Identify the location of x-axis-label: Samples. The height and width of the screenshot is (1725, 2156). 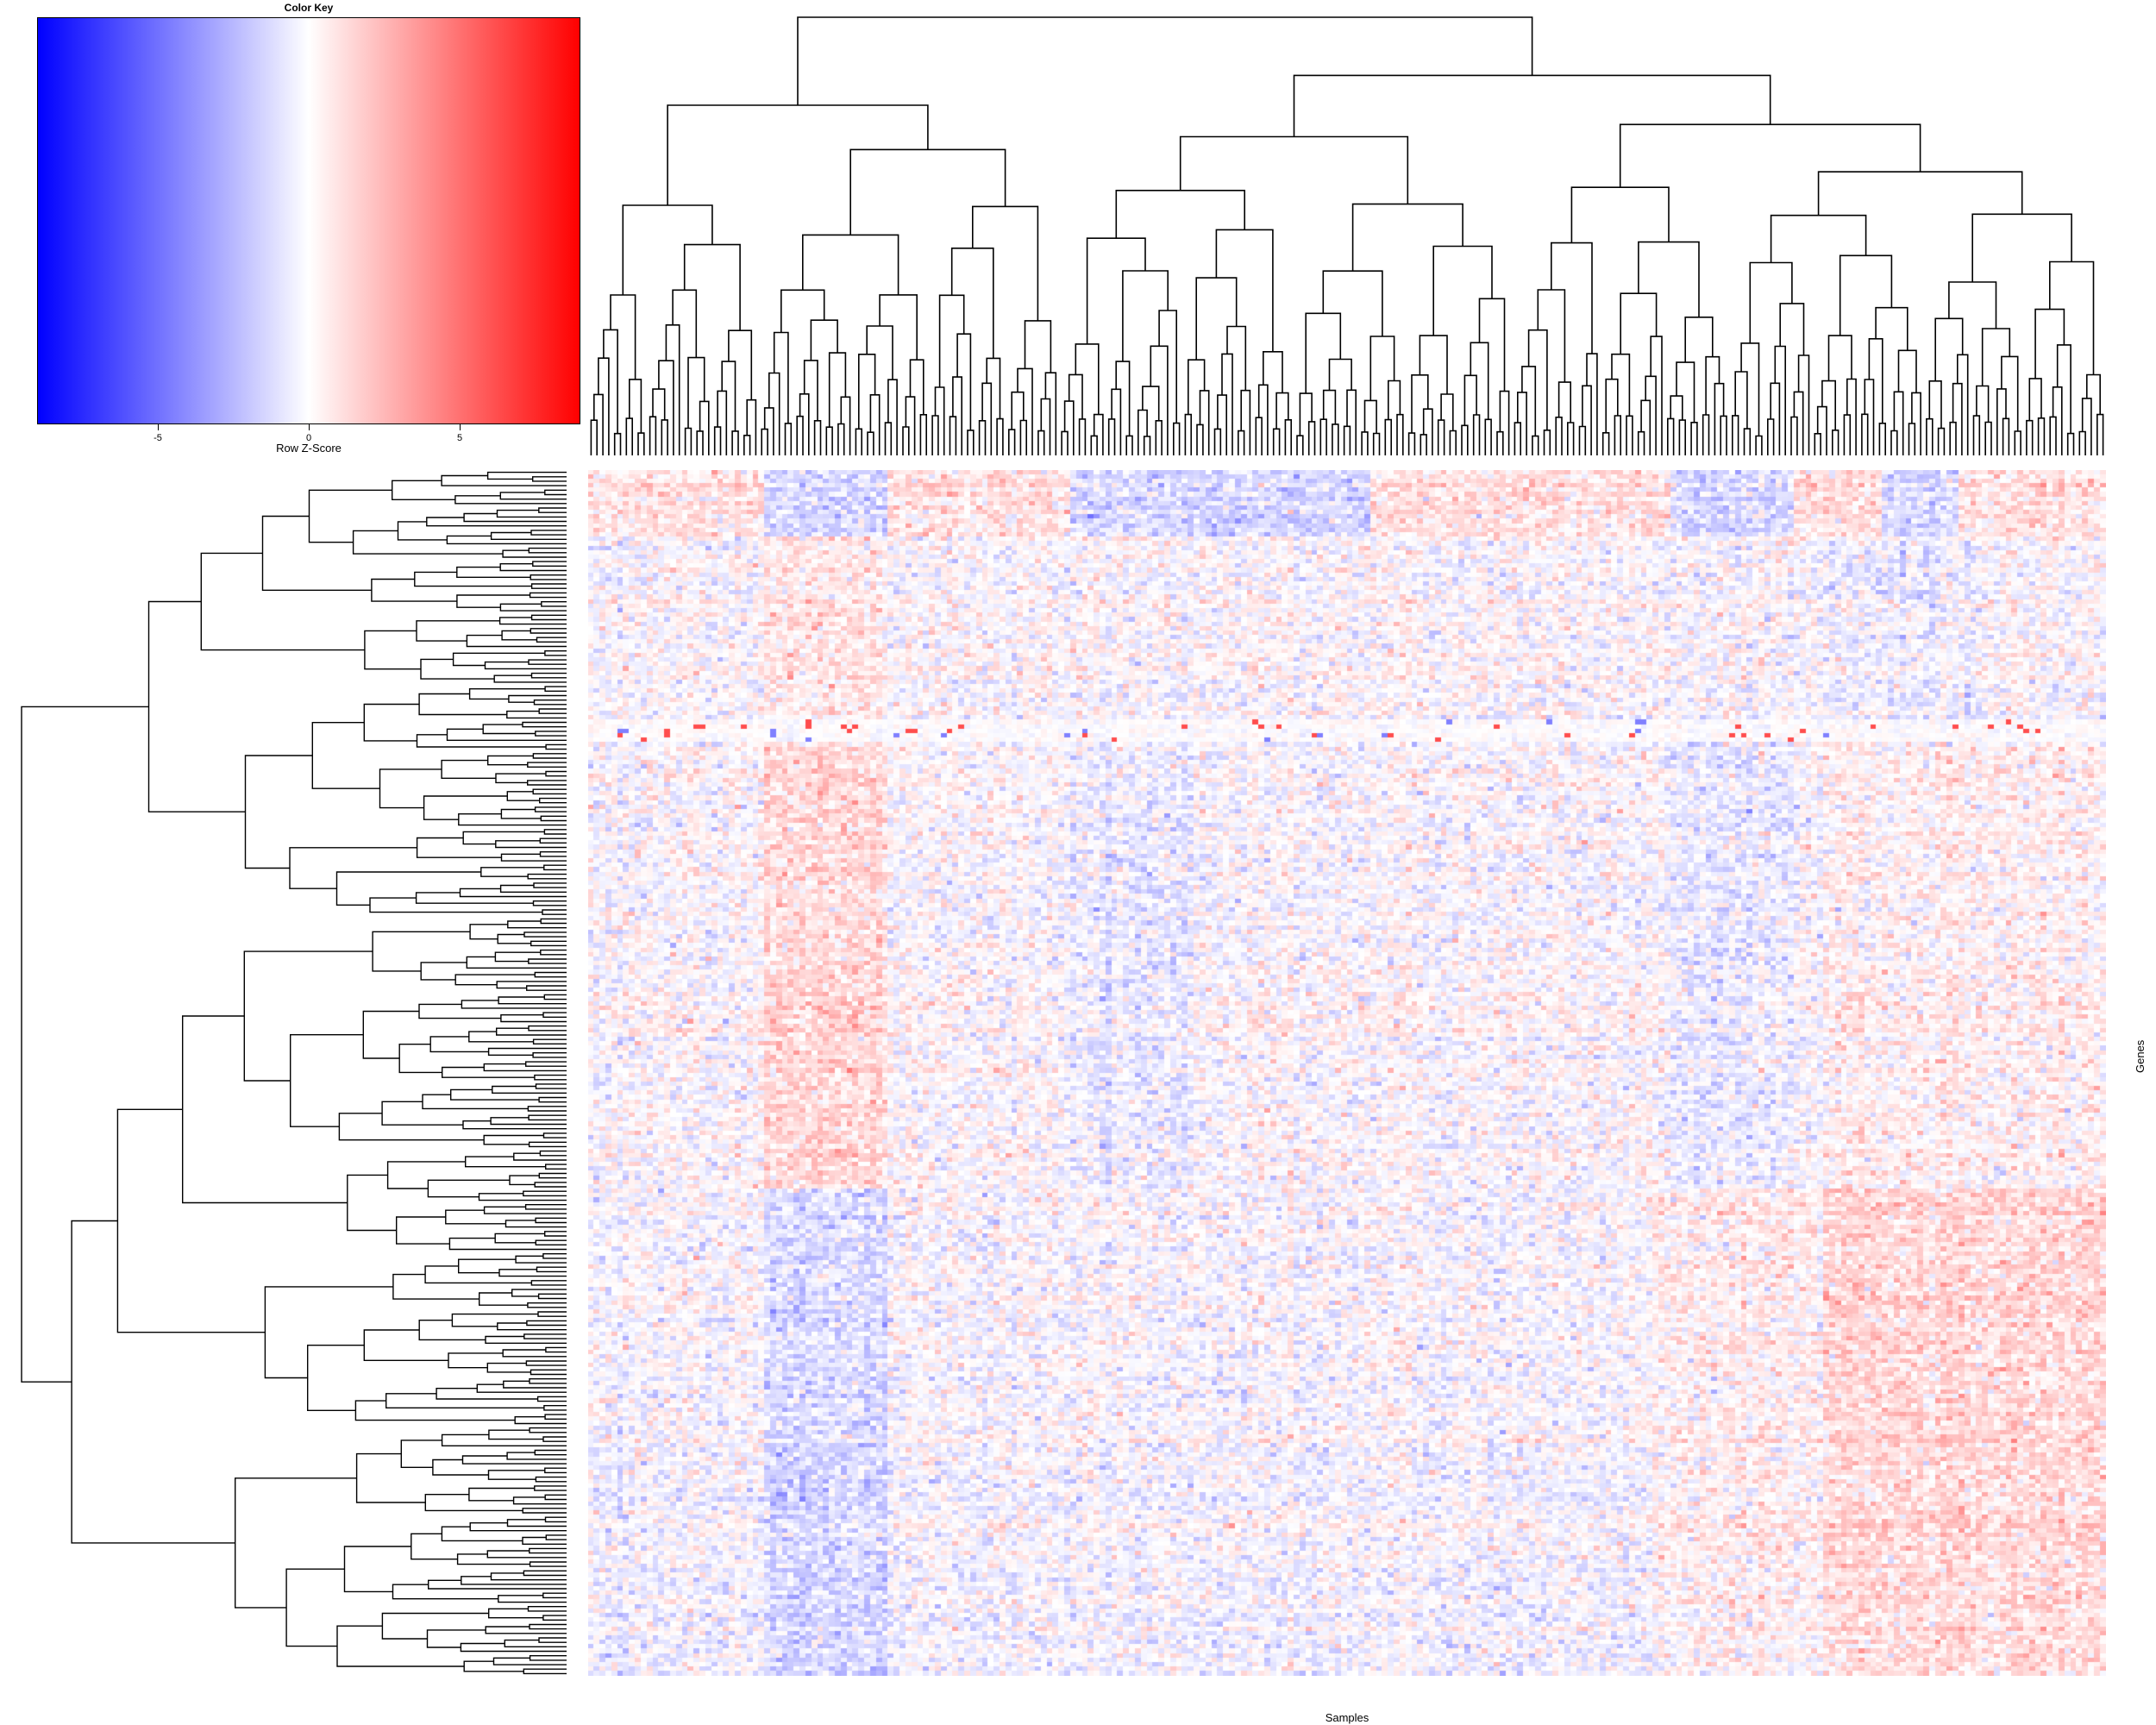
(1347, 1718).